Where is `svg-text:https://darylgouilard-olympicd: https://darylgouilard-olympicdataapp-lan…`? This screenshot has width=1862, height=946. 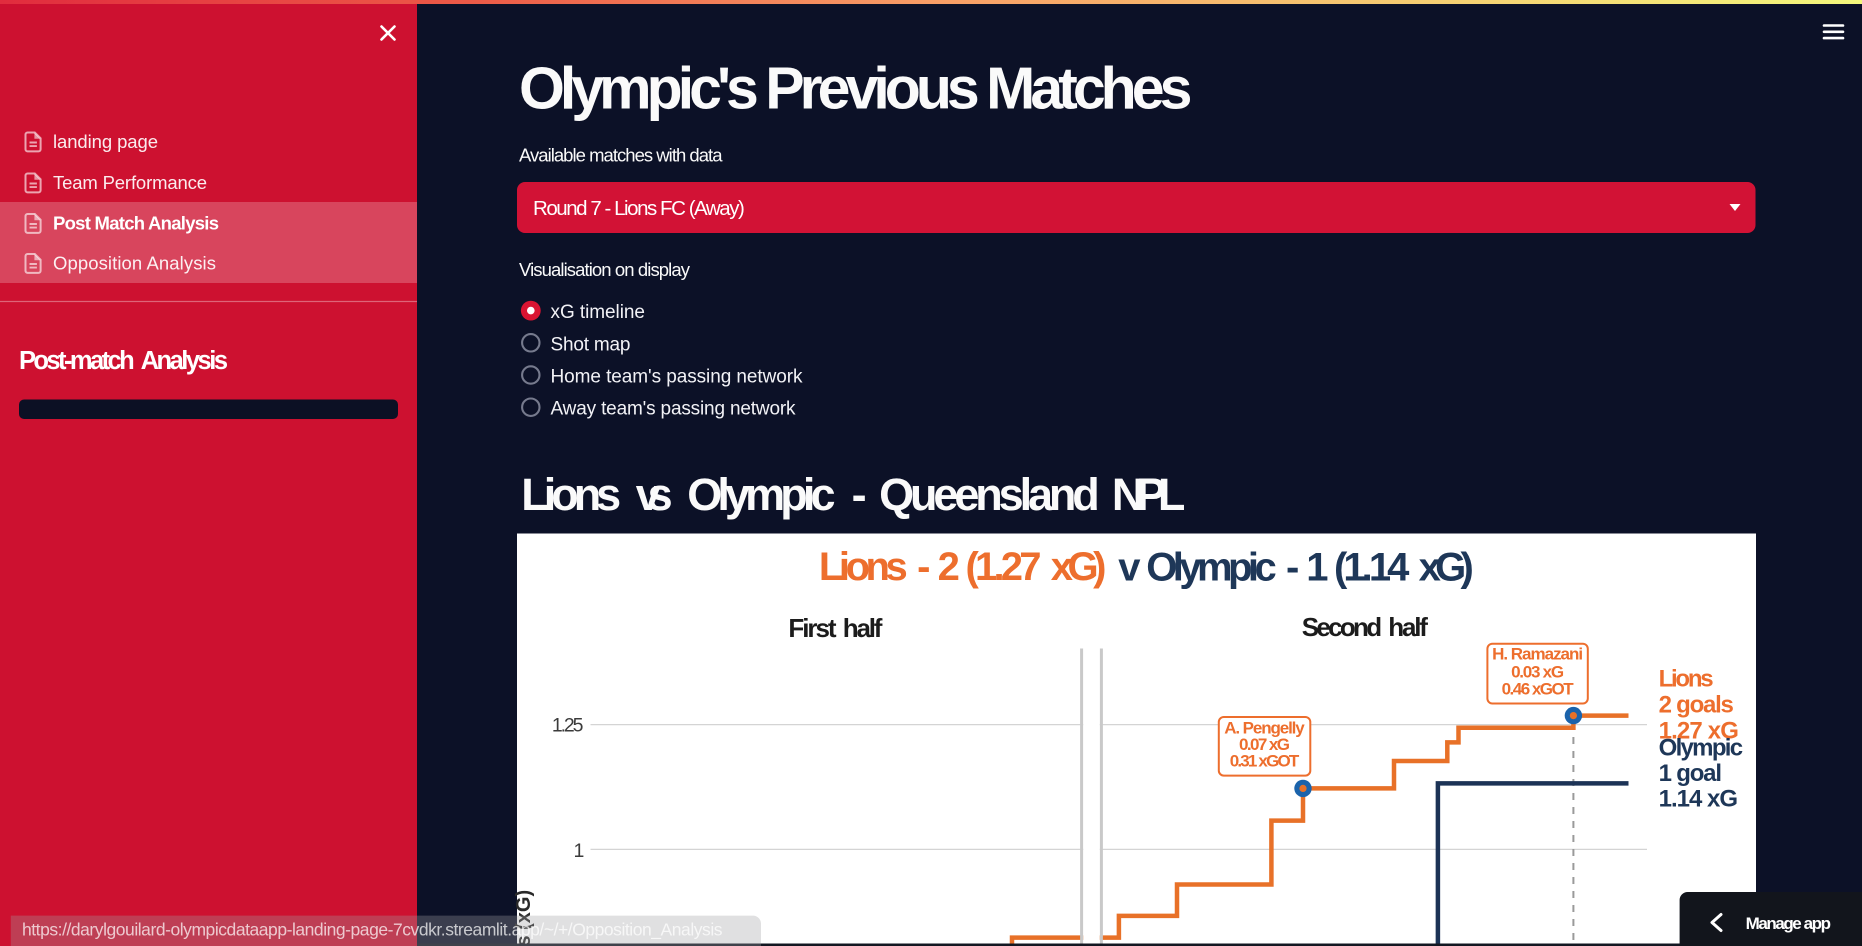
svg-text:https://darylgouilard-olympicd: https://darylgouilard-olympicdataapp-lan… is located at coordinates (372, 930).